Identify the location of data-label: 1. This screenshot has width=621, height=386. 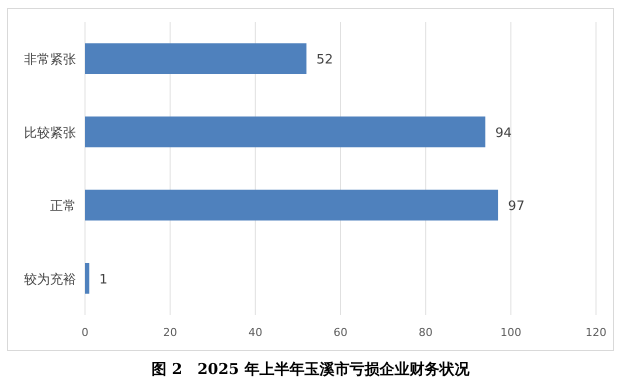
(103, 280).